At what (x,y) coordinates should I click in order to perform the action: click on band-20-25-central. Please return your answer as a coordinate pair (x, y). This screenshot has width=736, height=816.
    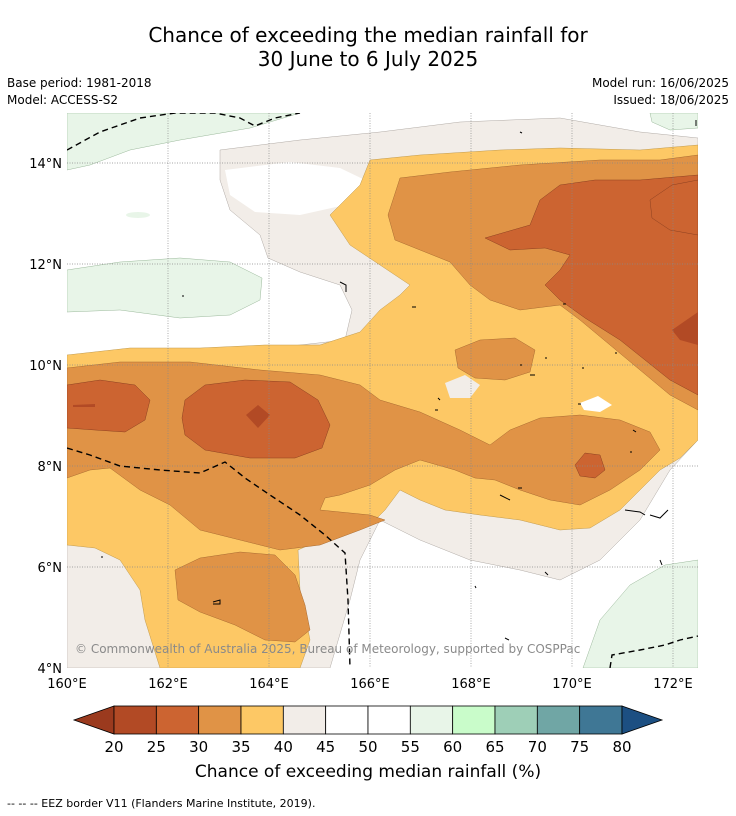
    Looking at the image, I should click on (258, 416).